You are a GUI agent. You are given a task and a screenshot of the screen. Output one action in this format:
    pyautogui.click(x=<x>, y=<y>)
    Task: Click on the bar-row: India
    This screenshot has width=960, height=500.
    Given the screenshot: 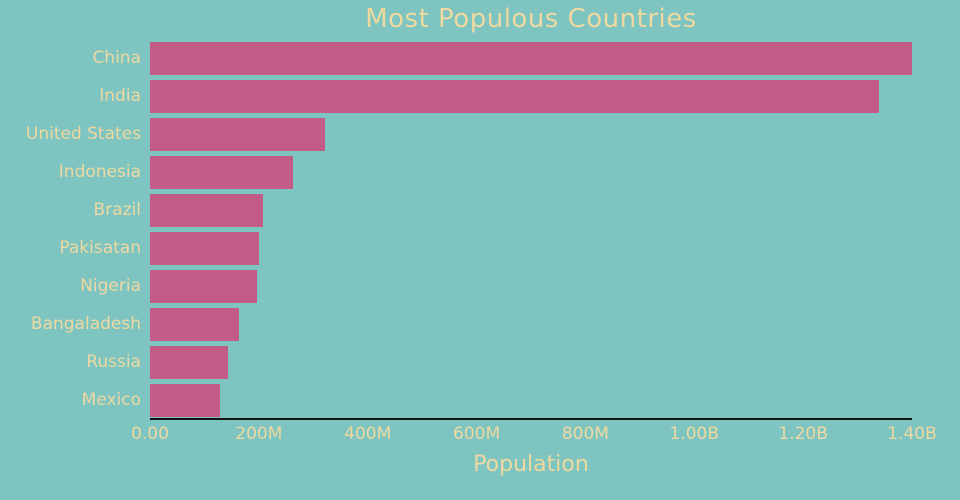 What is the action you would take?
    pyautogui.click(x=505, y=96)
    